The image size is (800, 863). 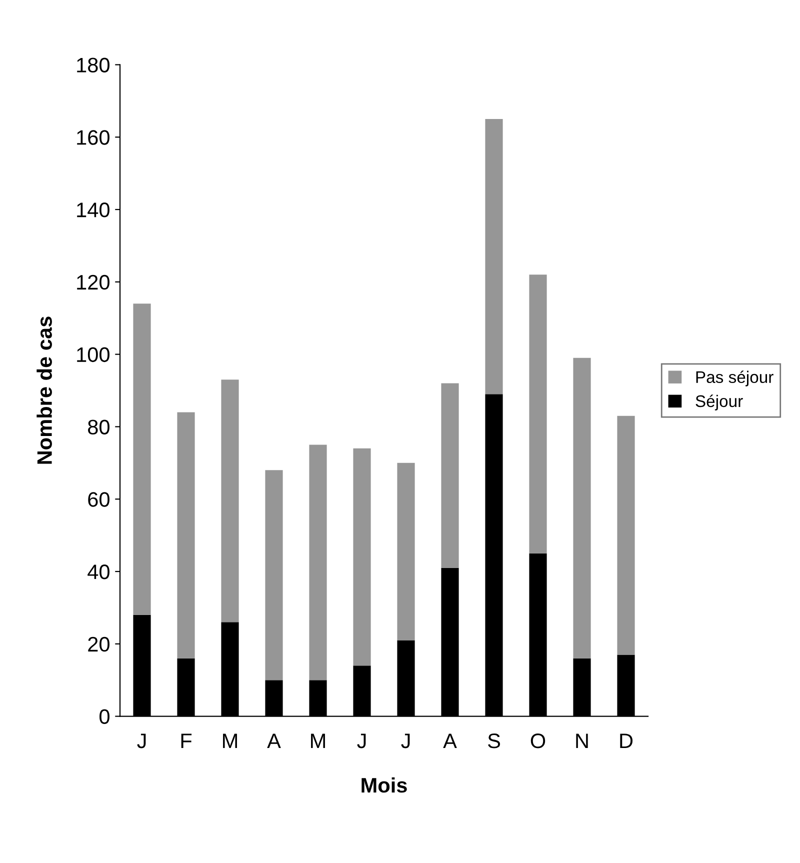 I want to click on legend-label: Séjour, so click(x=719, y=402).